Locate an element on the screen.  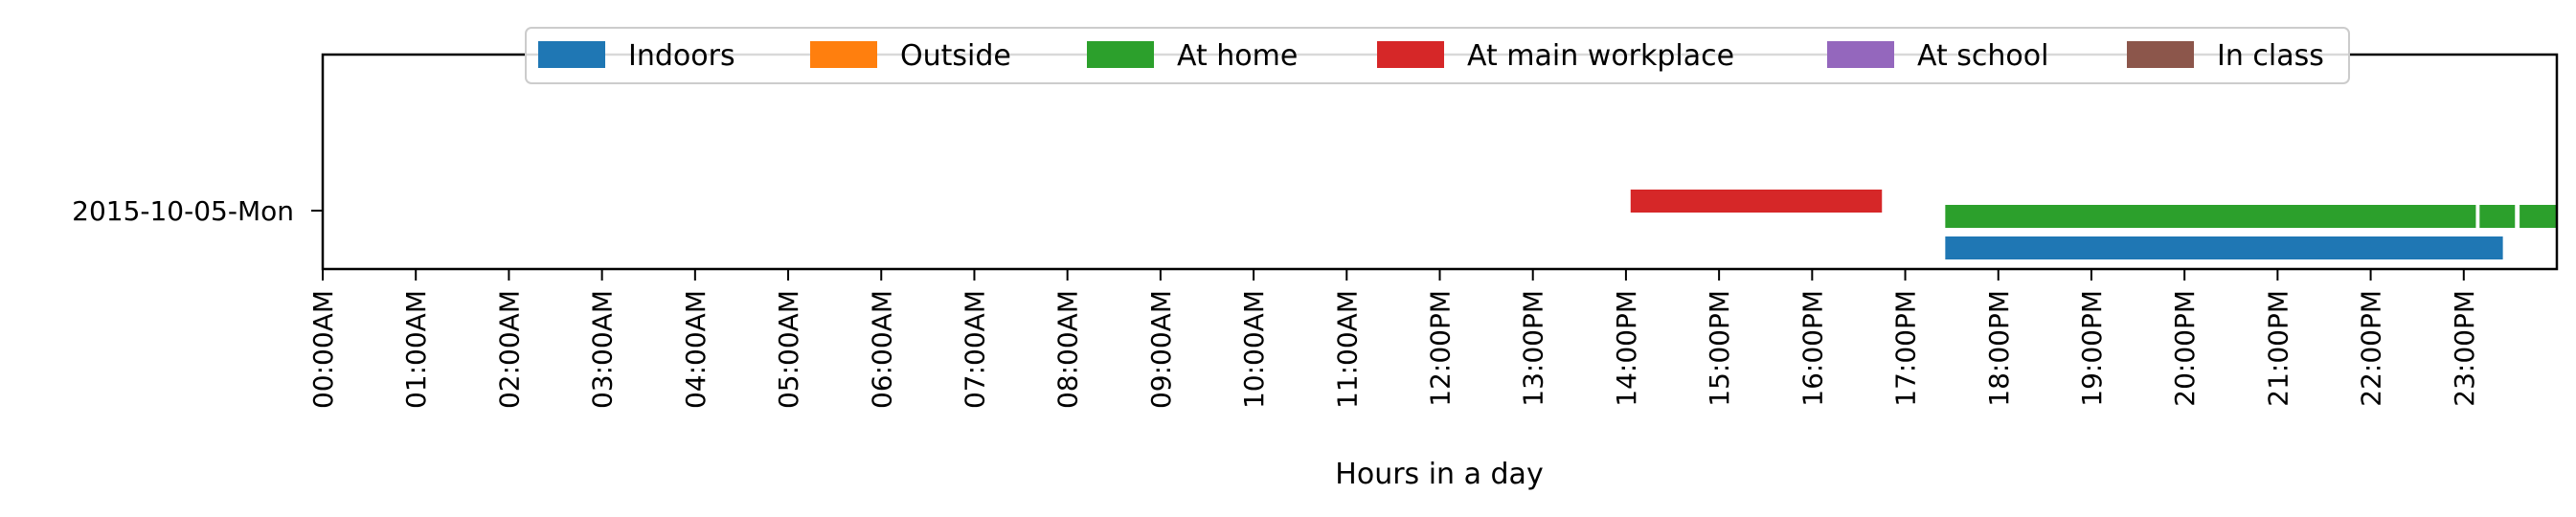
x-tick-label: 16:00PM is located at coordinates (1812, 348).